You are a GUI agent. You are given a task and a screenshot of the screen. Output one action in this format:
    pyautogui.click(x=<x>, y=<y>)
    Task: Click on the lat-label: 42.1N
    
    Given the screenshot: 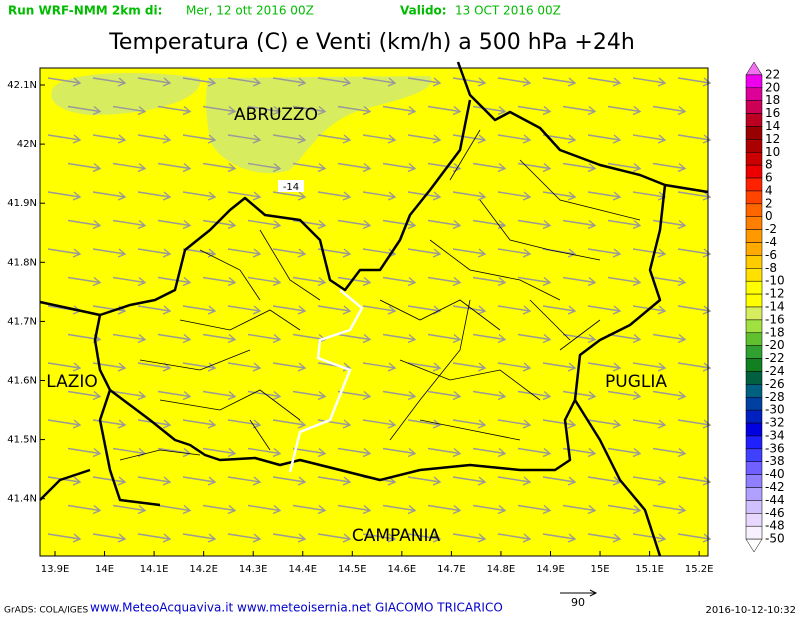 What is the action you would take?
    pyautogui.click(x=22, y=85)
    